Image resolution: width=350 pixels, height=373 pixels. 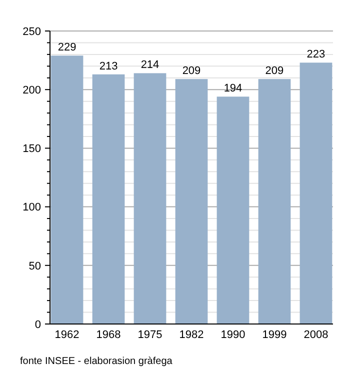 I want to click on source-note: fonte INSEE - elaborasion gràfega, so click(x=96, y=361).